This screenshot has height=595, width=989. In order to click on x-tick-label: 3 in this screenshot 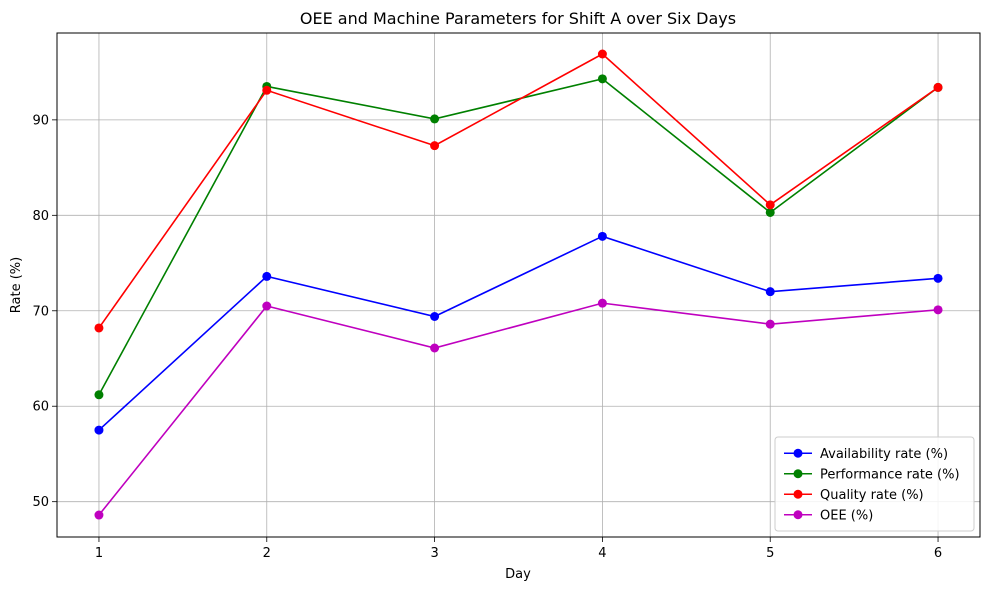, I will do `click(434, 553)`.